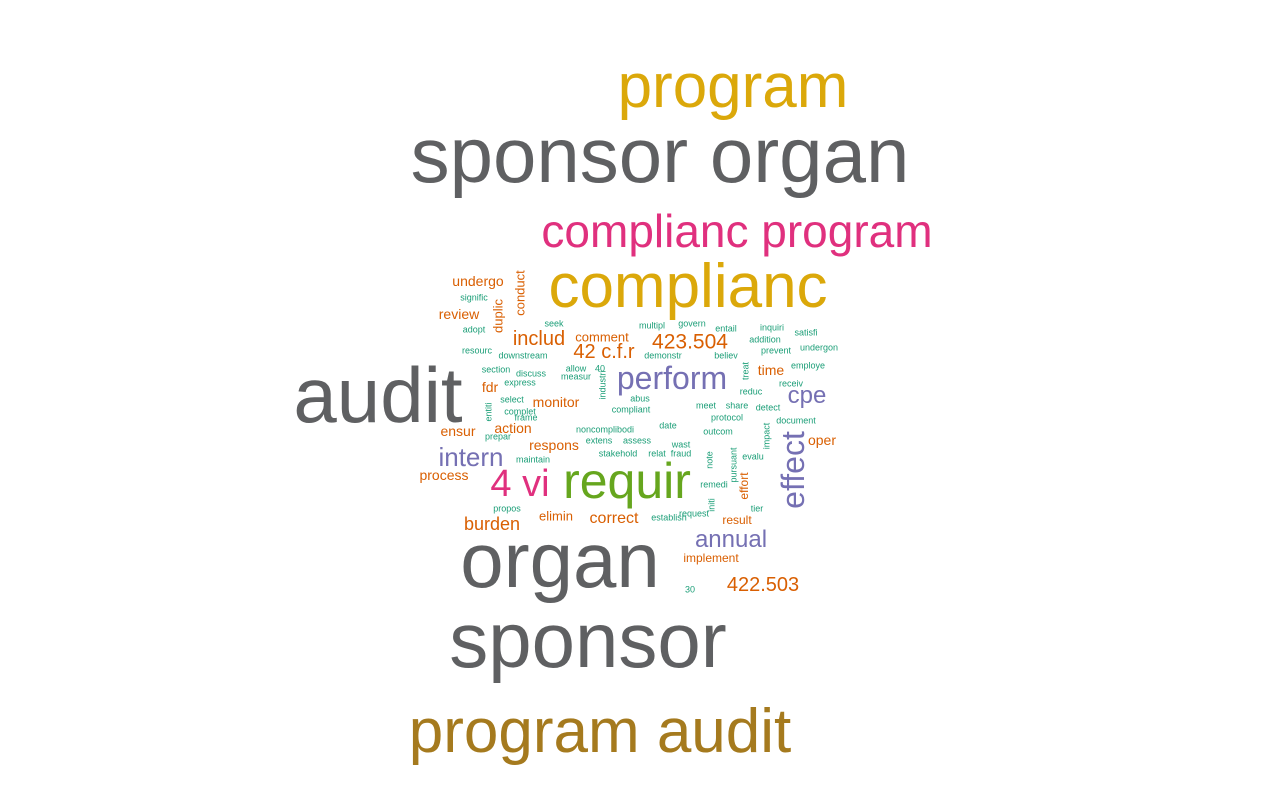 This screenshot has height=800, width=1280. Describe the element at coordinates (576, 368) in the screenshot. I see `cloud-word: allow` at that location.